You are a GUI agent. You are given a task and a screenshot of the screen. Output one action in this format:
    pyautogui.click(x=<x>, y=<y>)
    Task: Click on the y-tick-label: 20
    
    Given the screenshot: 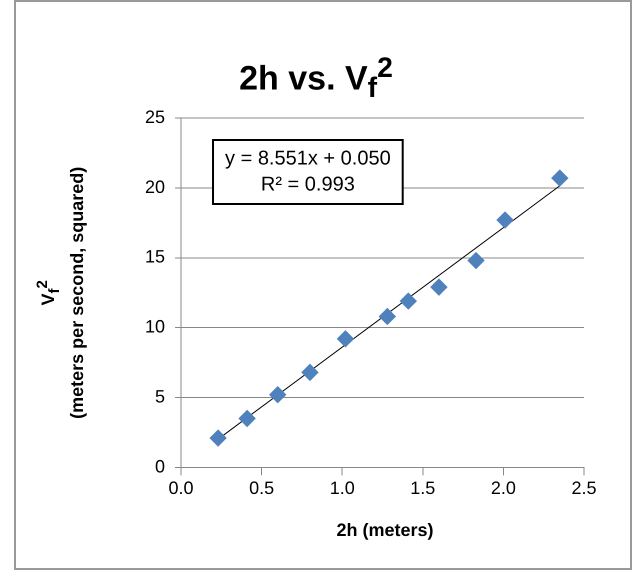 What is the action you would take?
    pyautogui.click(x=155, y=186)
    